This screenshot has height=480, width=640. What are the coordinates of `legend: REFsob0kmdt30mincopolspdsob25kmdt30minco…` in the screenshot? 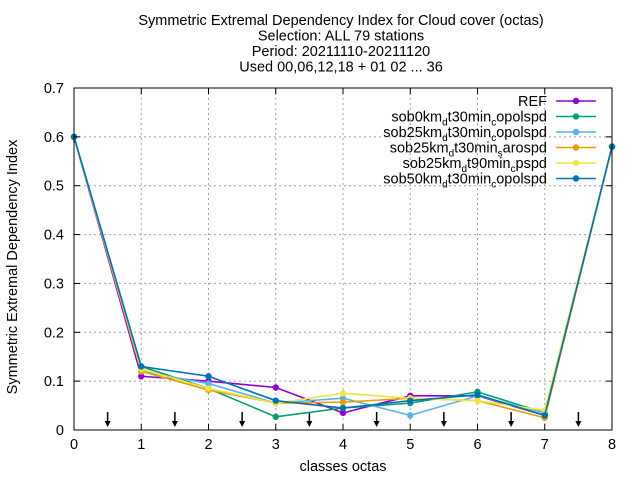 It's located at (489, 142).